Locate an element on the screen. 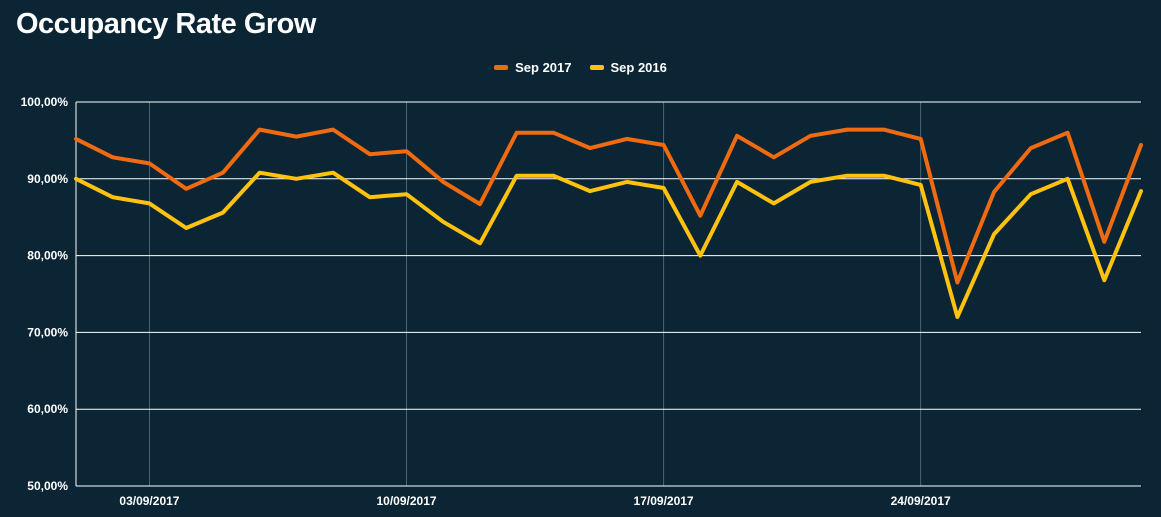 This screenshot has width=1161, height=517. legend-item-sep-2016: Sep 2016 is located at coordinates (628, 67).